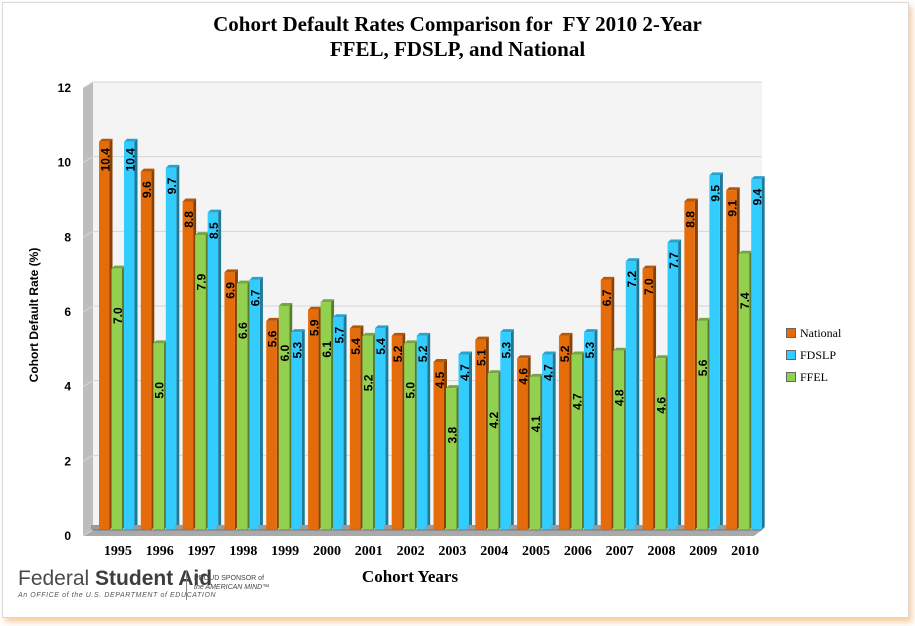 The image size is (915, 626). What do you see at coordinates (505, 431) in the screenshot?
I see `bar-fdslp-2004` at bounding box center [505, 431].